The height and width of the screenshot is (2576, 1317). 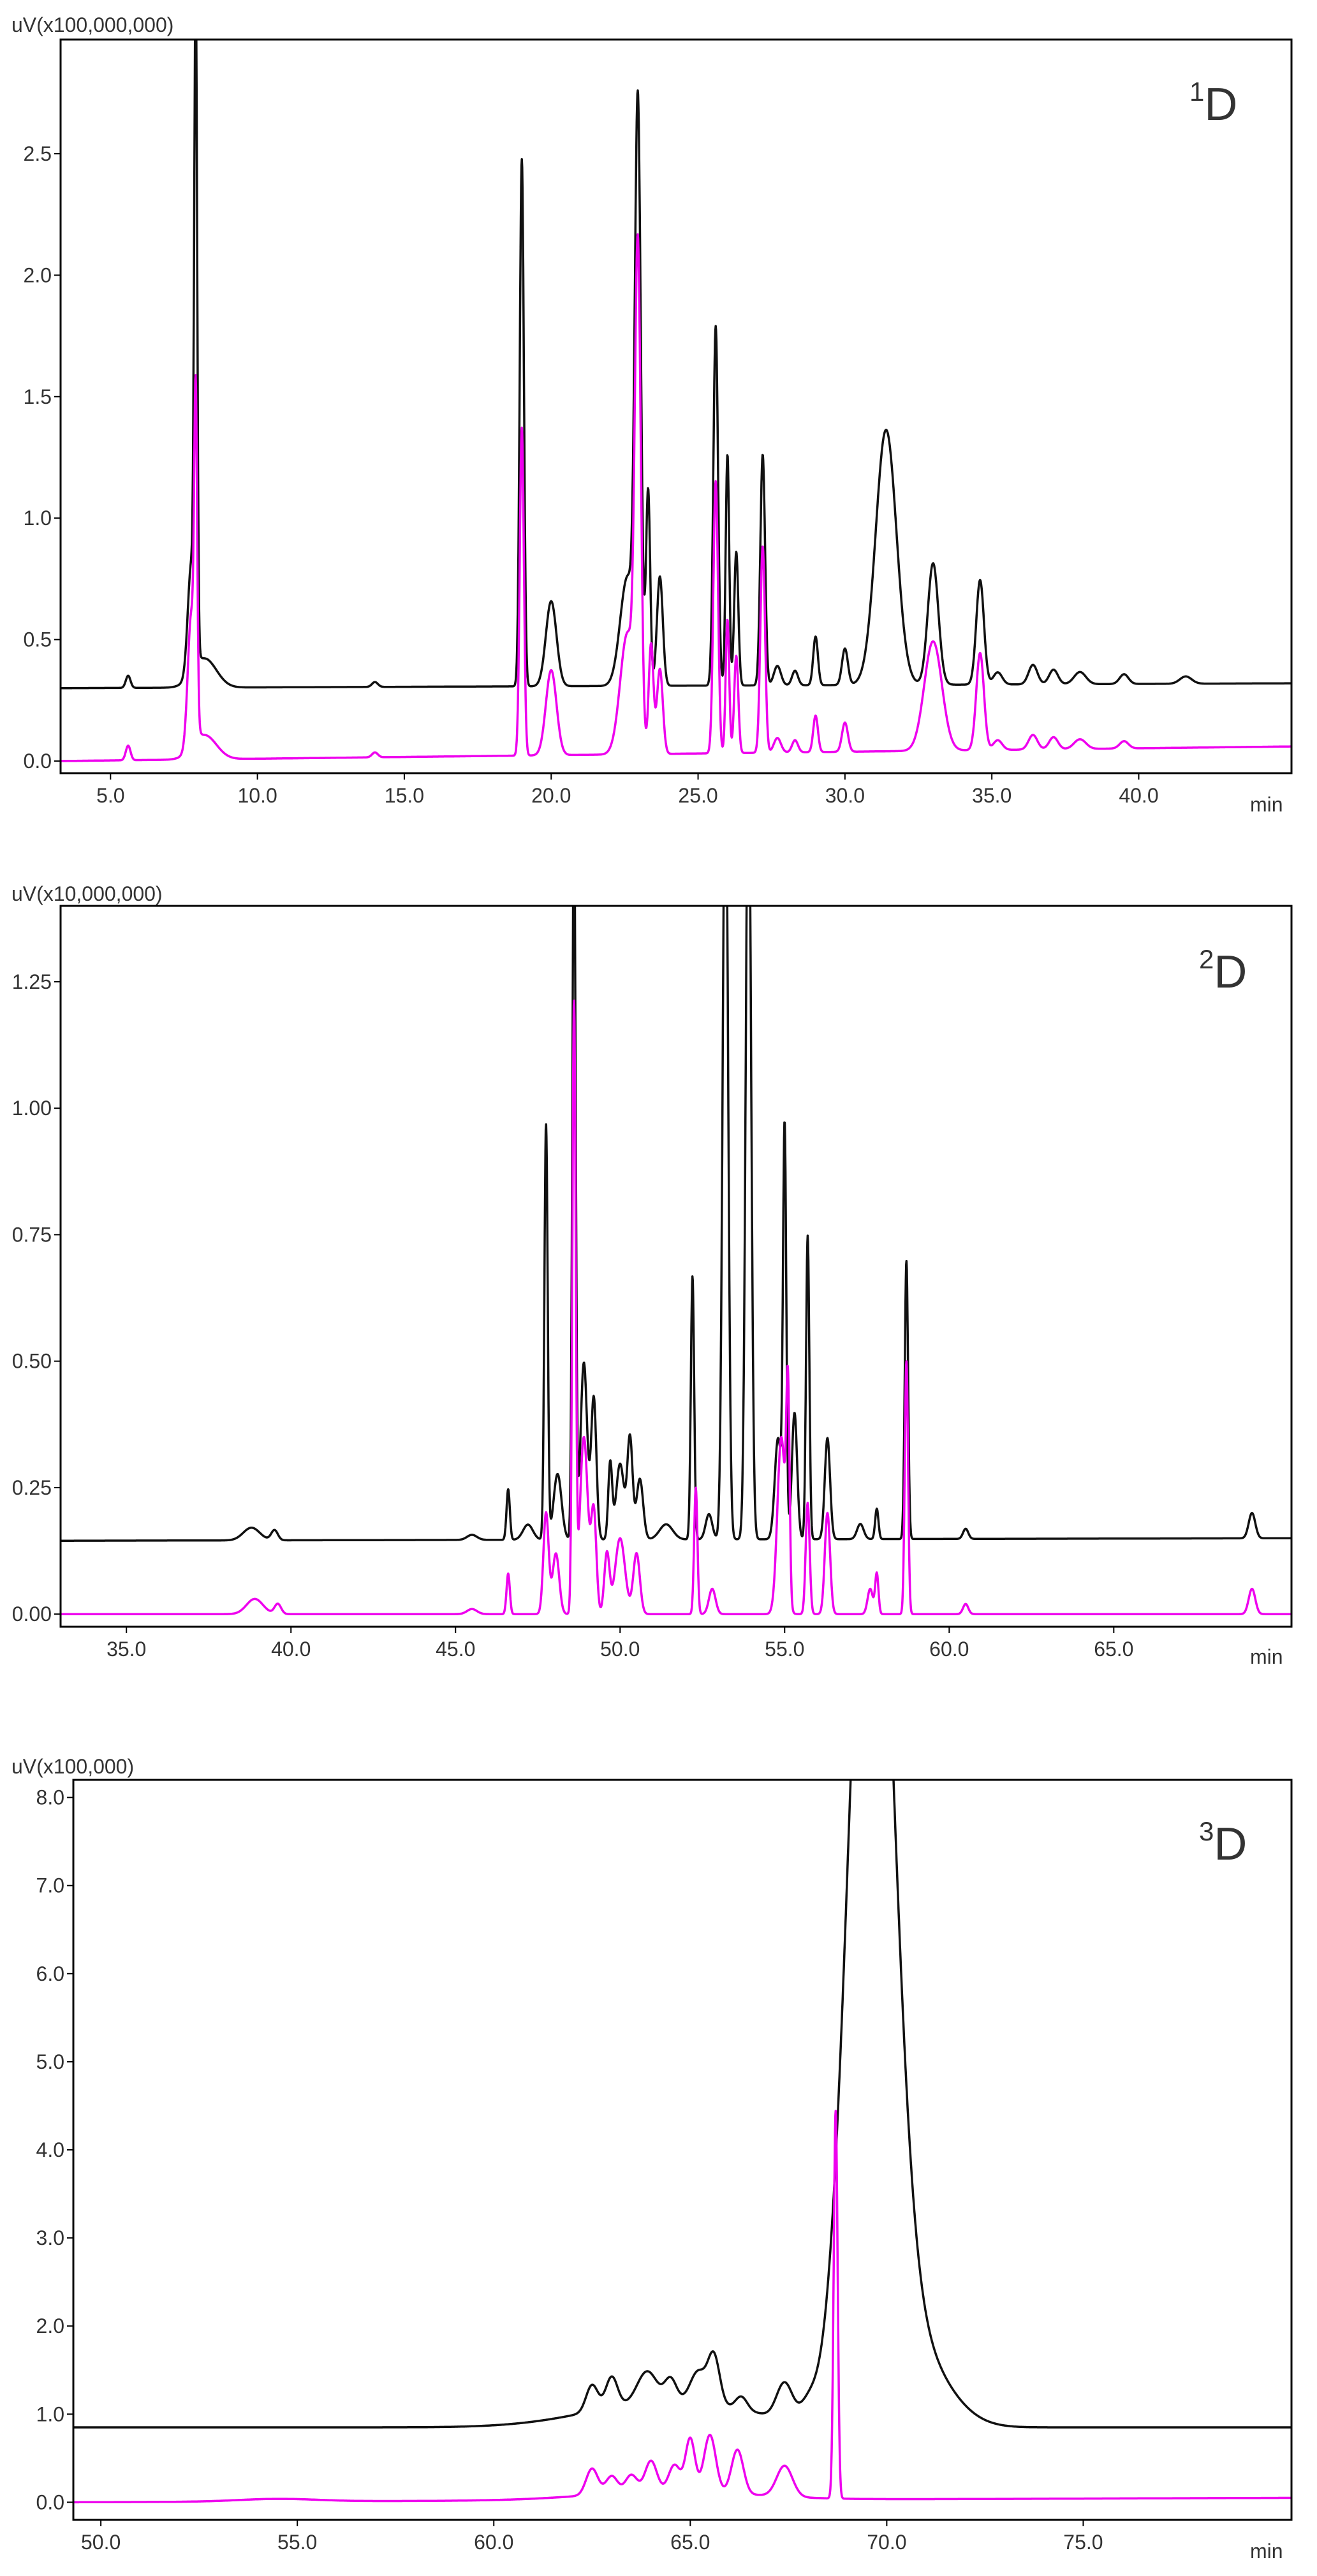 What do you see at coordinates (1113, 1649) in the screenshot?
I see `panel-2d-xtick-label: 65.0` at bounding box center [1113, 1649].